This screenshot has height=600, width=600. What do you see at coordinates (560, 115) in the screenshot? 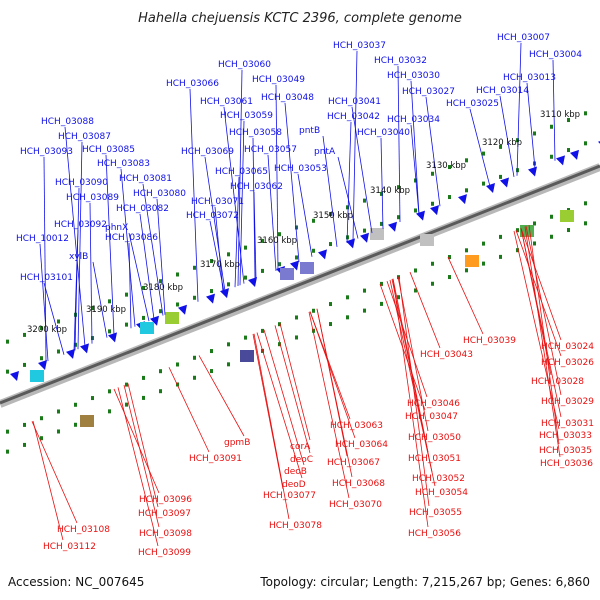
I see `scale-label: 3110 kbp` at bounding box center [560, 115].